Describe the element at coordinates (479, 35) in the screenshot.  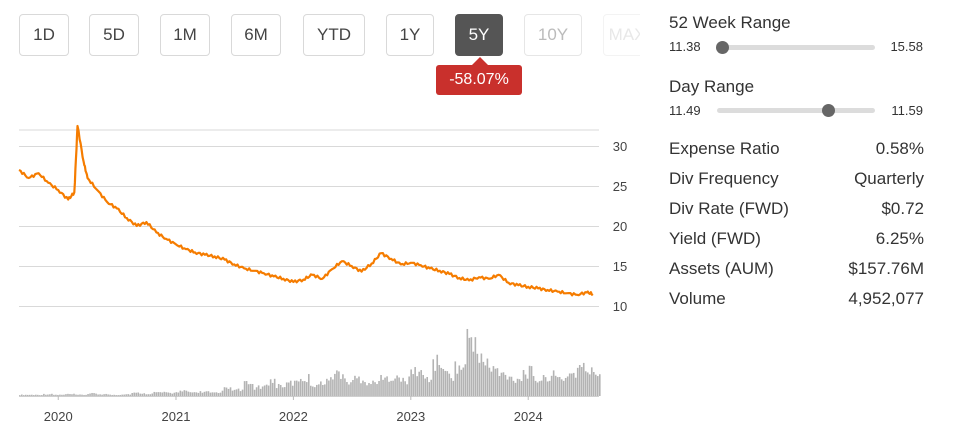
I see `period-button-5y: 5Y` at that location.